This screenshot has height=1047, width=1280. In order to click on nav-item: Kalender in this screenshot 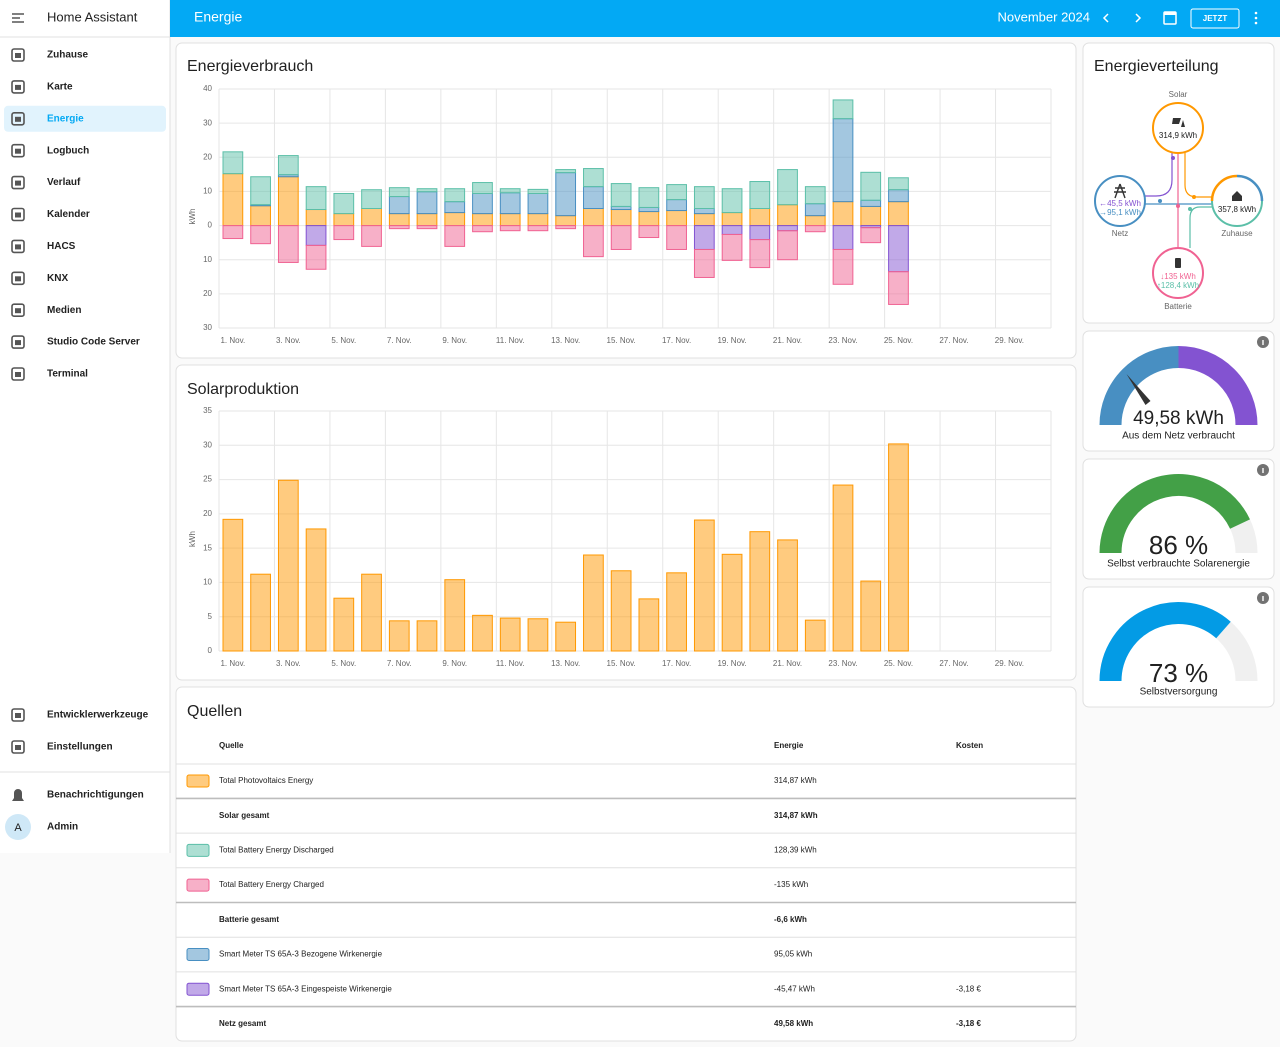, I will do `click(68, 214)`.